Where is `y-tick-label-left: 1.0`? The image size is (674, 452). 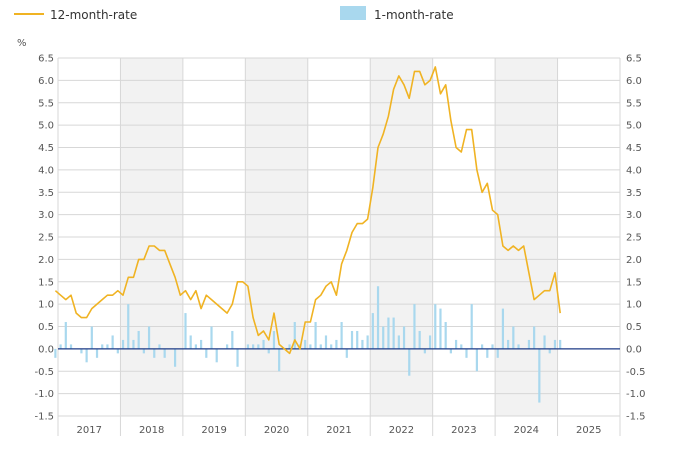
y-tick-label-left: 1.0 is located at coordinates (46, 305).